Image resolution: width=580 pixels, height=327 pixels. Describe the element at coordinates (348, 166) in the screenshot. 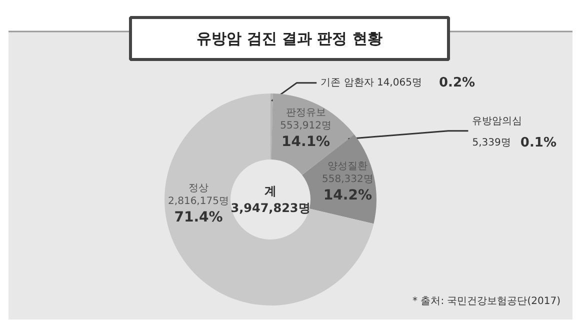

I see `slice-label: 양성질환` at that location.